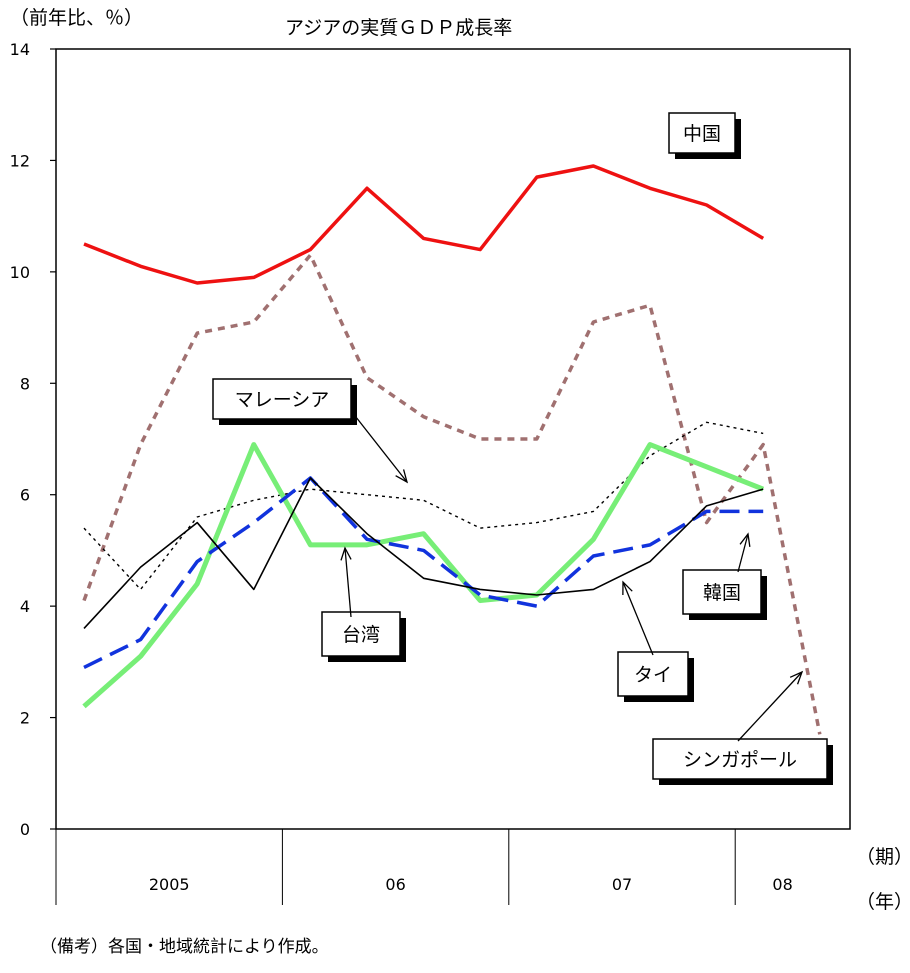 The height and width of the screenshot is (973, 910). I want to click on series-label: 台湾, so click(361, 635).